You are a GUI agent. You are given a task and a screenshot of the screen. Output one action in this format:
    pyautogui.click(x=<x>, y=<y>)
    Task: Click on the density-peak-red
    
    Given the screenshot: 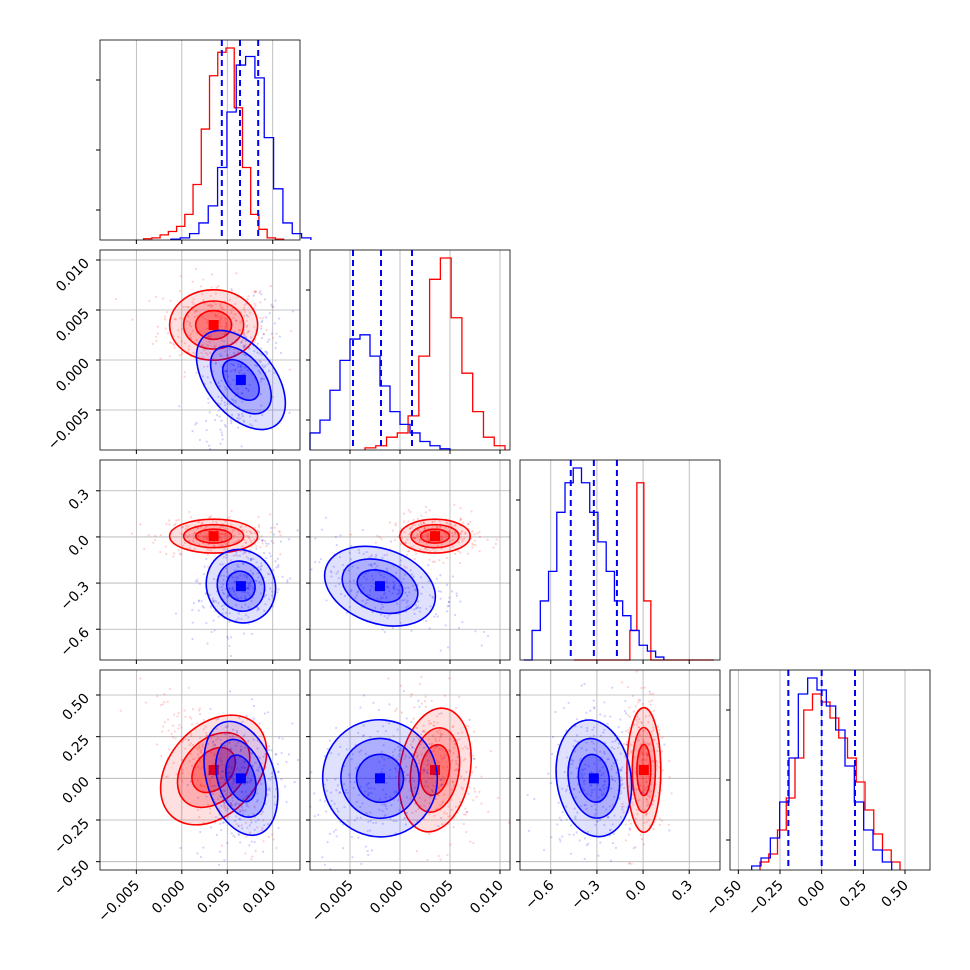 What is the action you would take?
    pyautogui.click(x=213, y=770)
    